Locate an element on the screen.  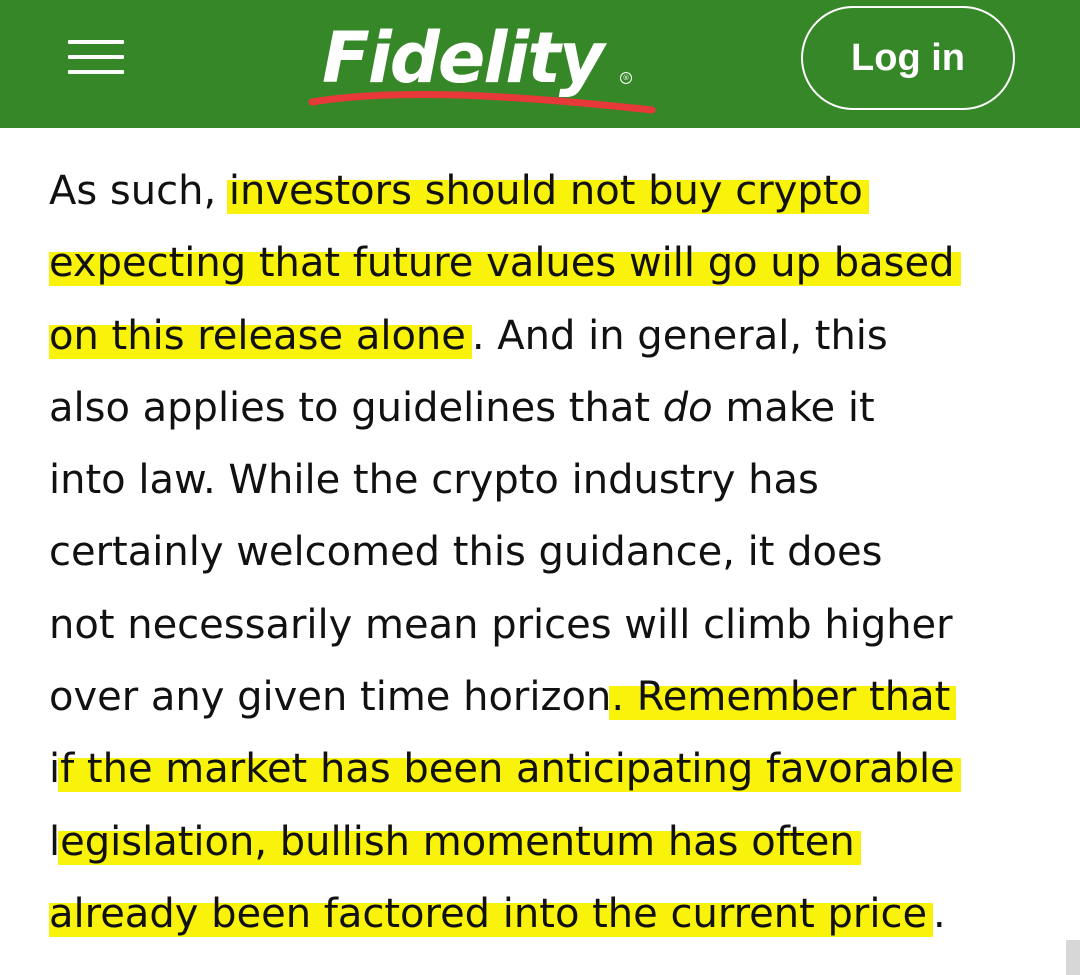
emphasis-text: do is located at coordinates (687, 407).